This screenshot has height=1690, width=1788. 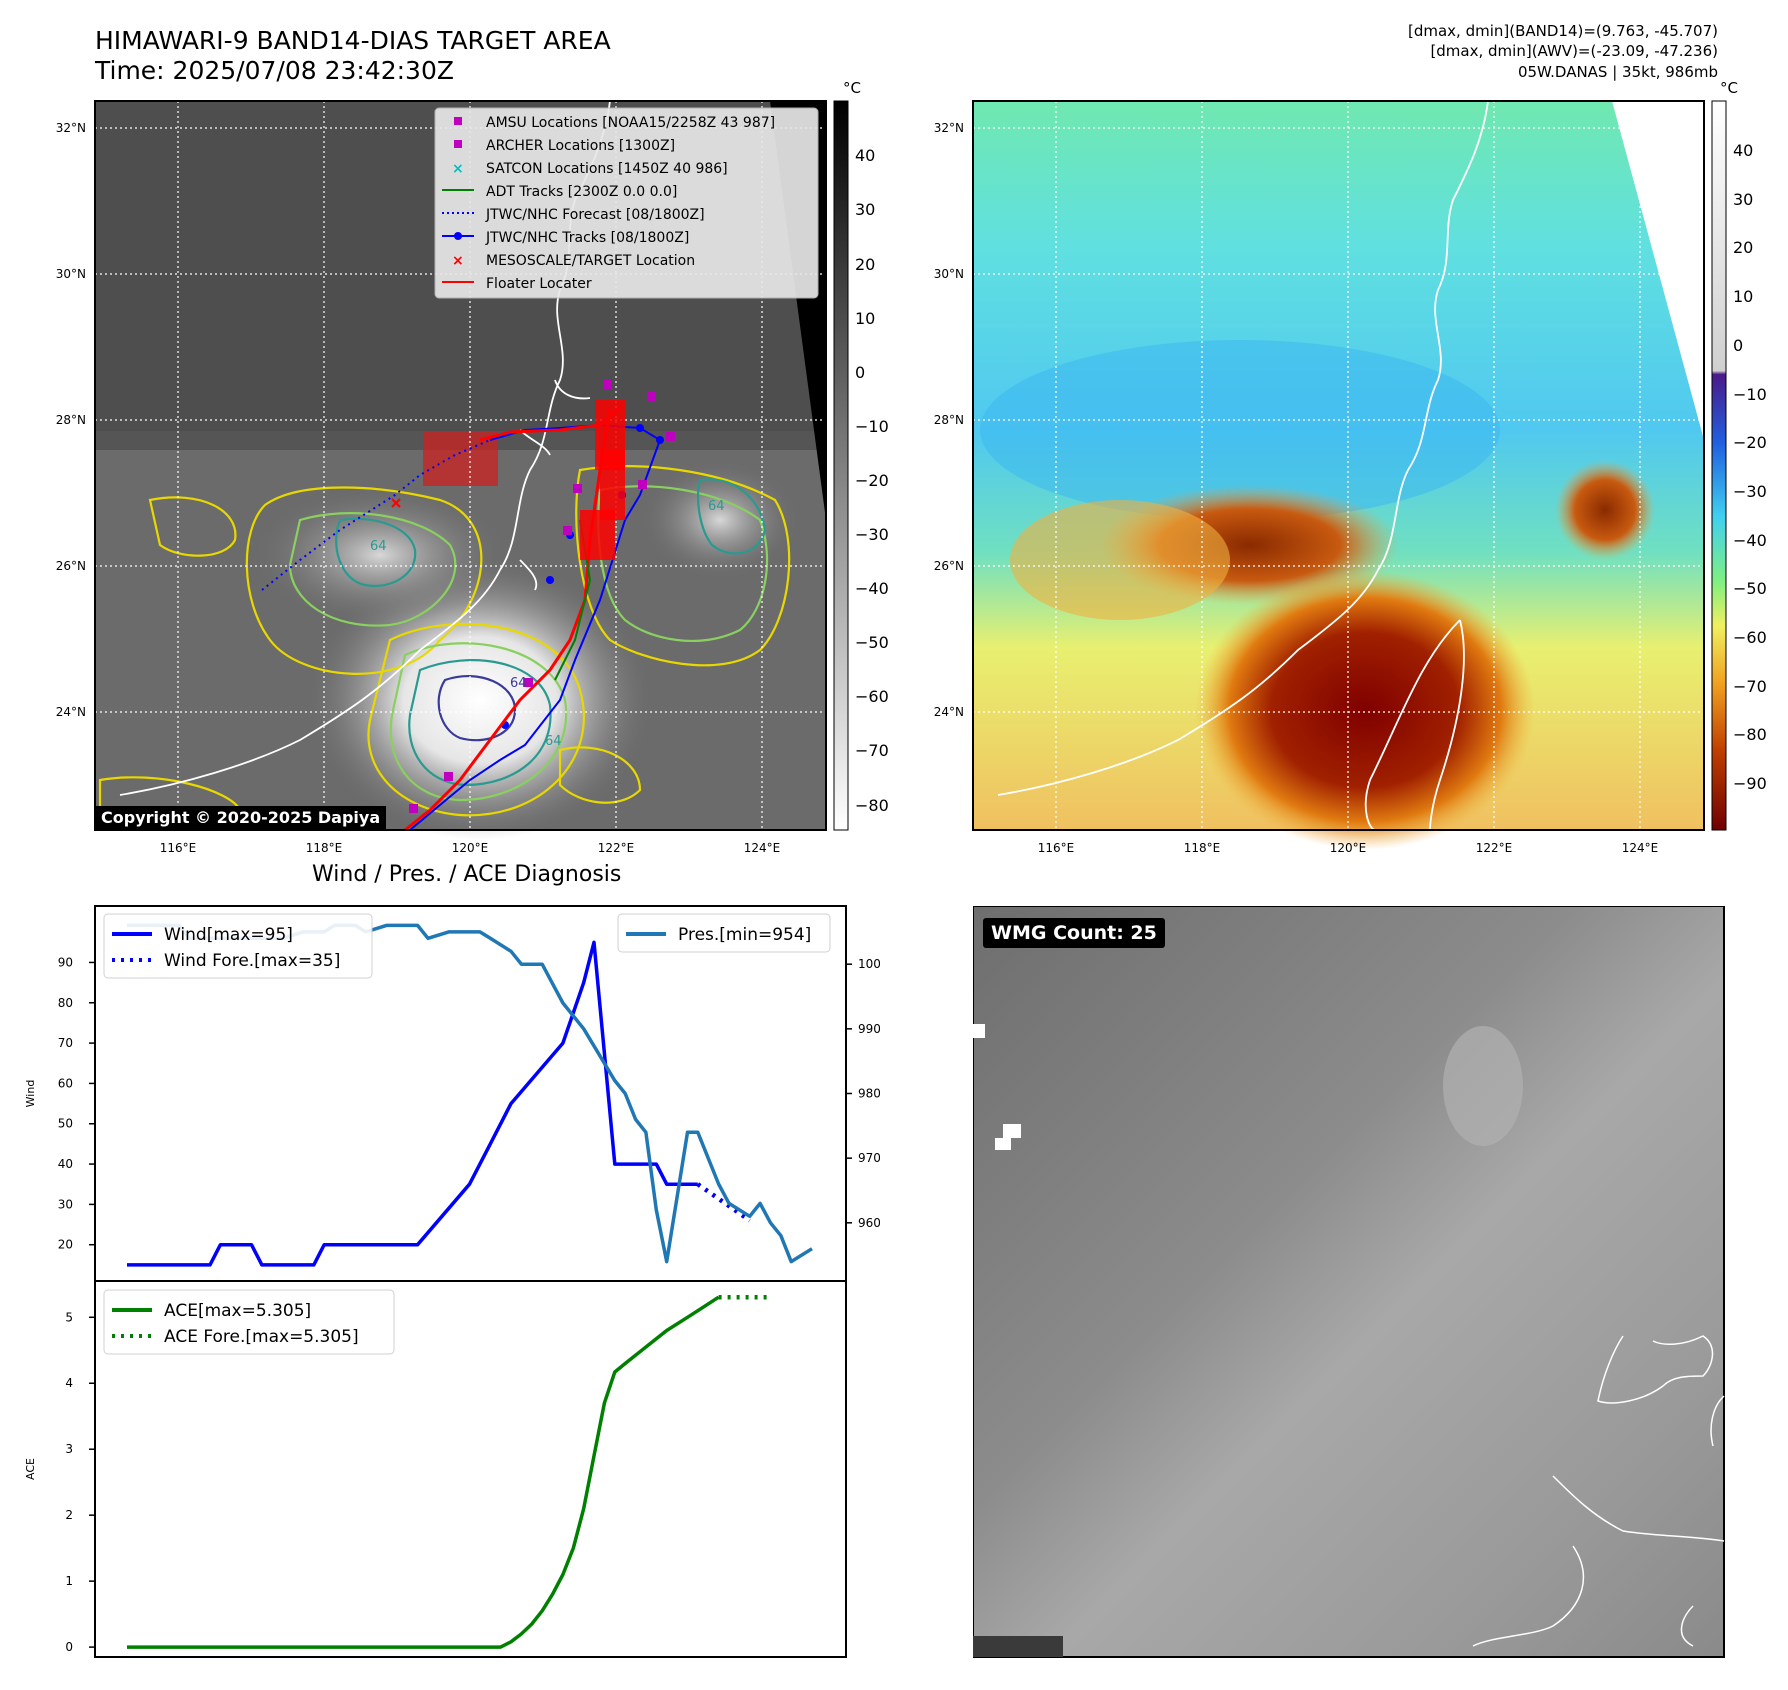 What do you see at coordinates (630, 123) in the screenshot?
I see `legend-amsu: AMSU Locations [NOAA15/2258Z 43 987]` at bounding box center [630, 123].